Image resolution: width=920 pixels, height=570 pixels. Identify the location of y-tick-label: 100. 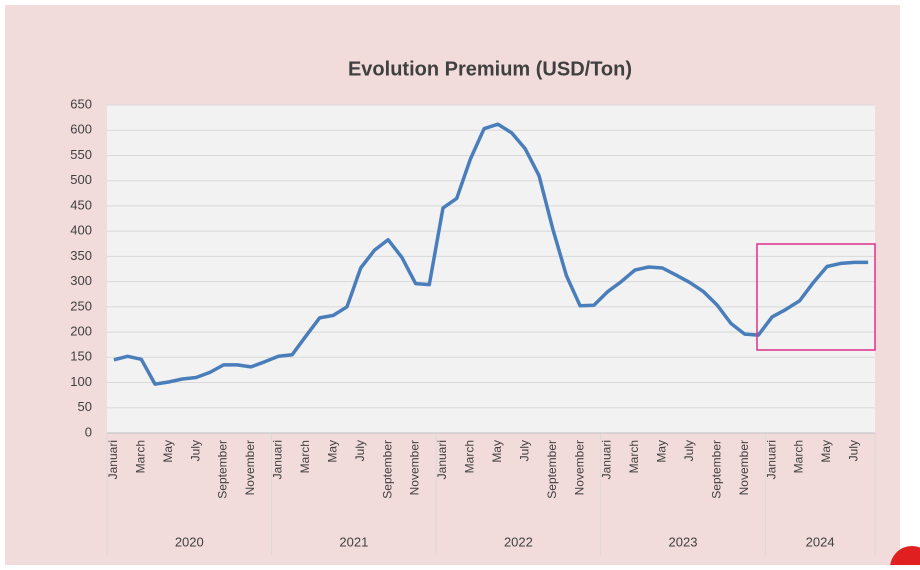
(81, 381).